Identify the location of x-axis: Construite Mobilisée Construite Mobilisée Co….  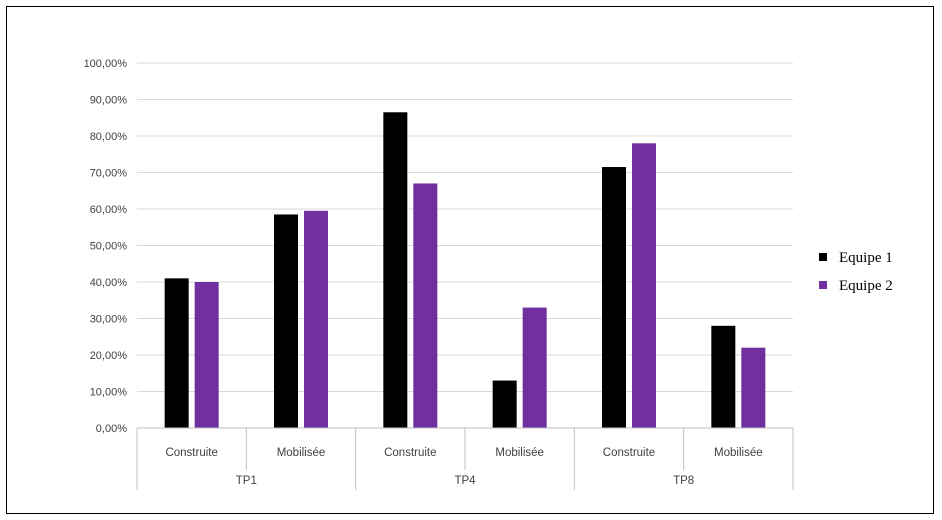
(465, 458).